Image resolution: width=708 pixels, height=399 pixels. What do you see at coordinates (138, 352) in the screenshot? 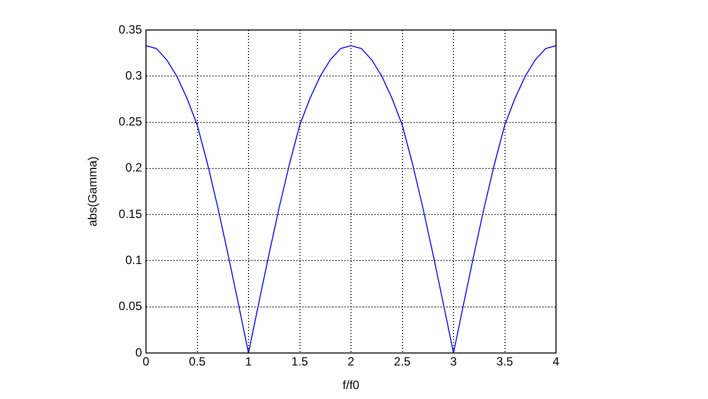
I see `y-tick-label: 0` at bounding box center [138, 352].